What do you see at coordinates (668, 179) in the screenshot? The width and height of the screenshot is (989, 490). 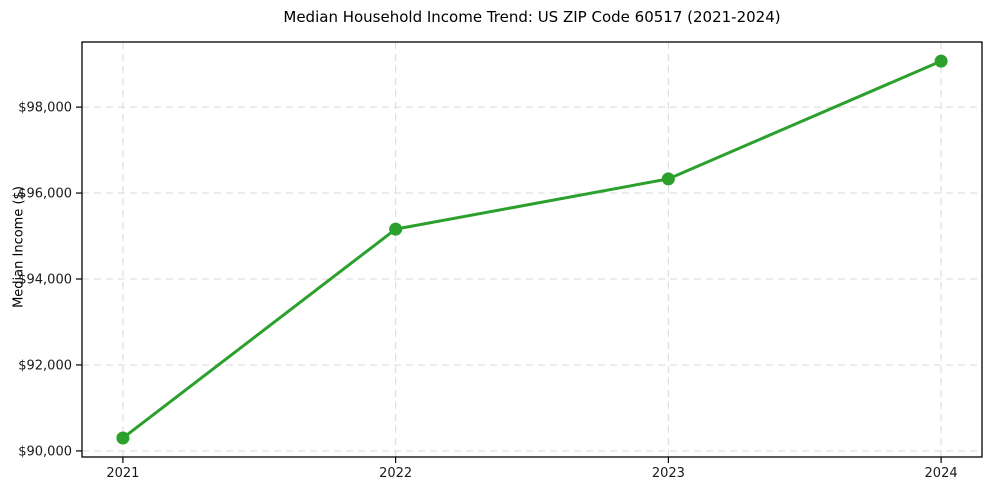 I see `data-point-2023` at bounding box center [668, 179].